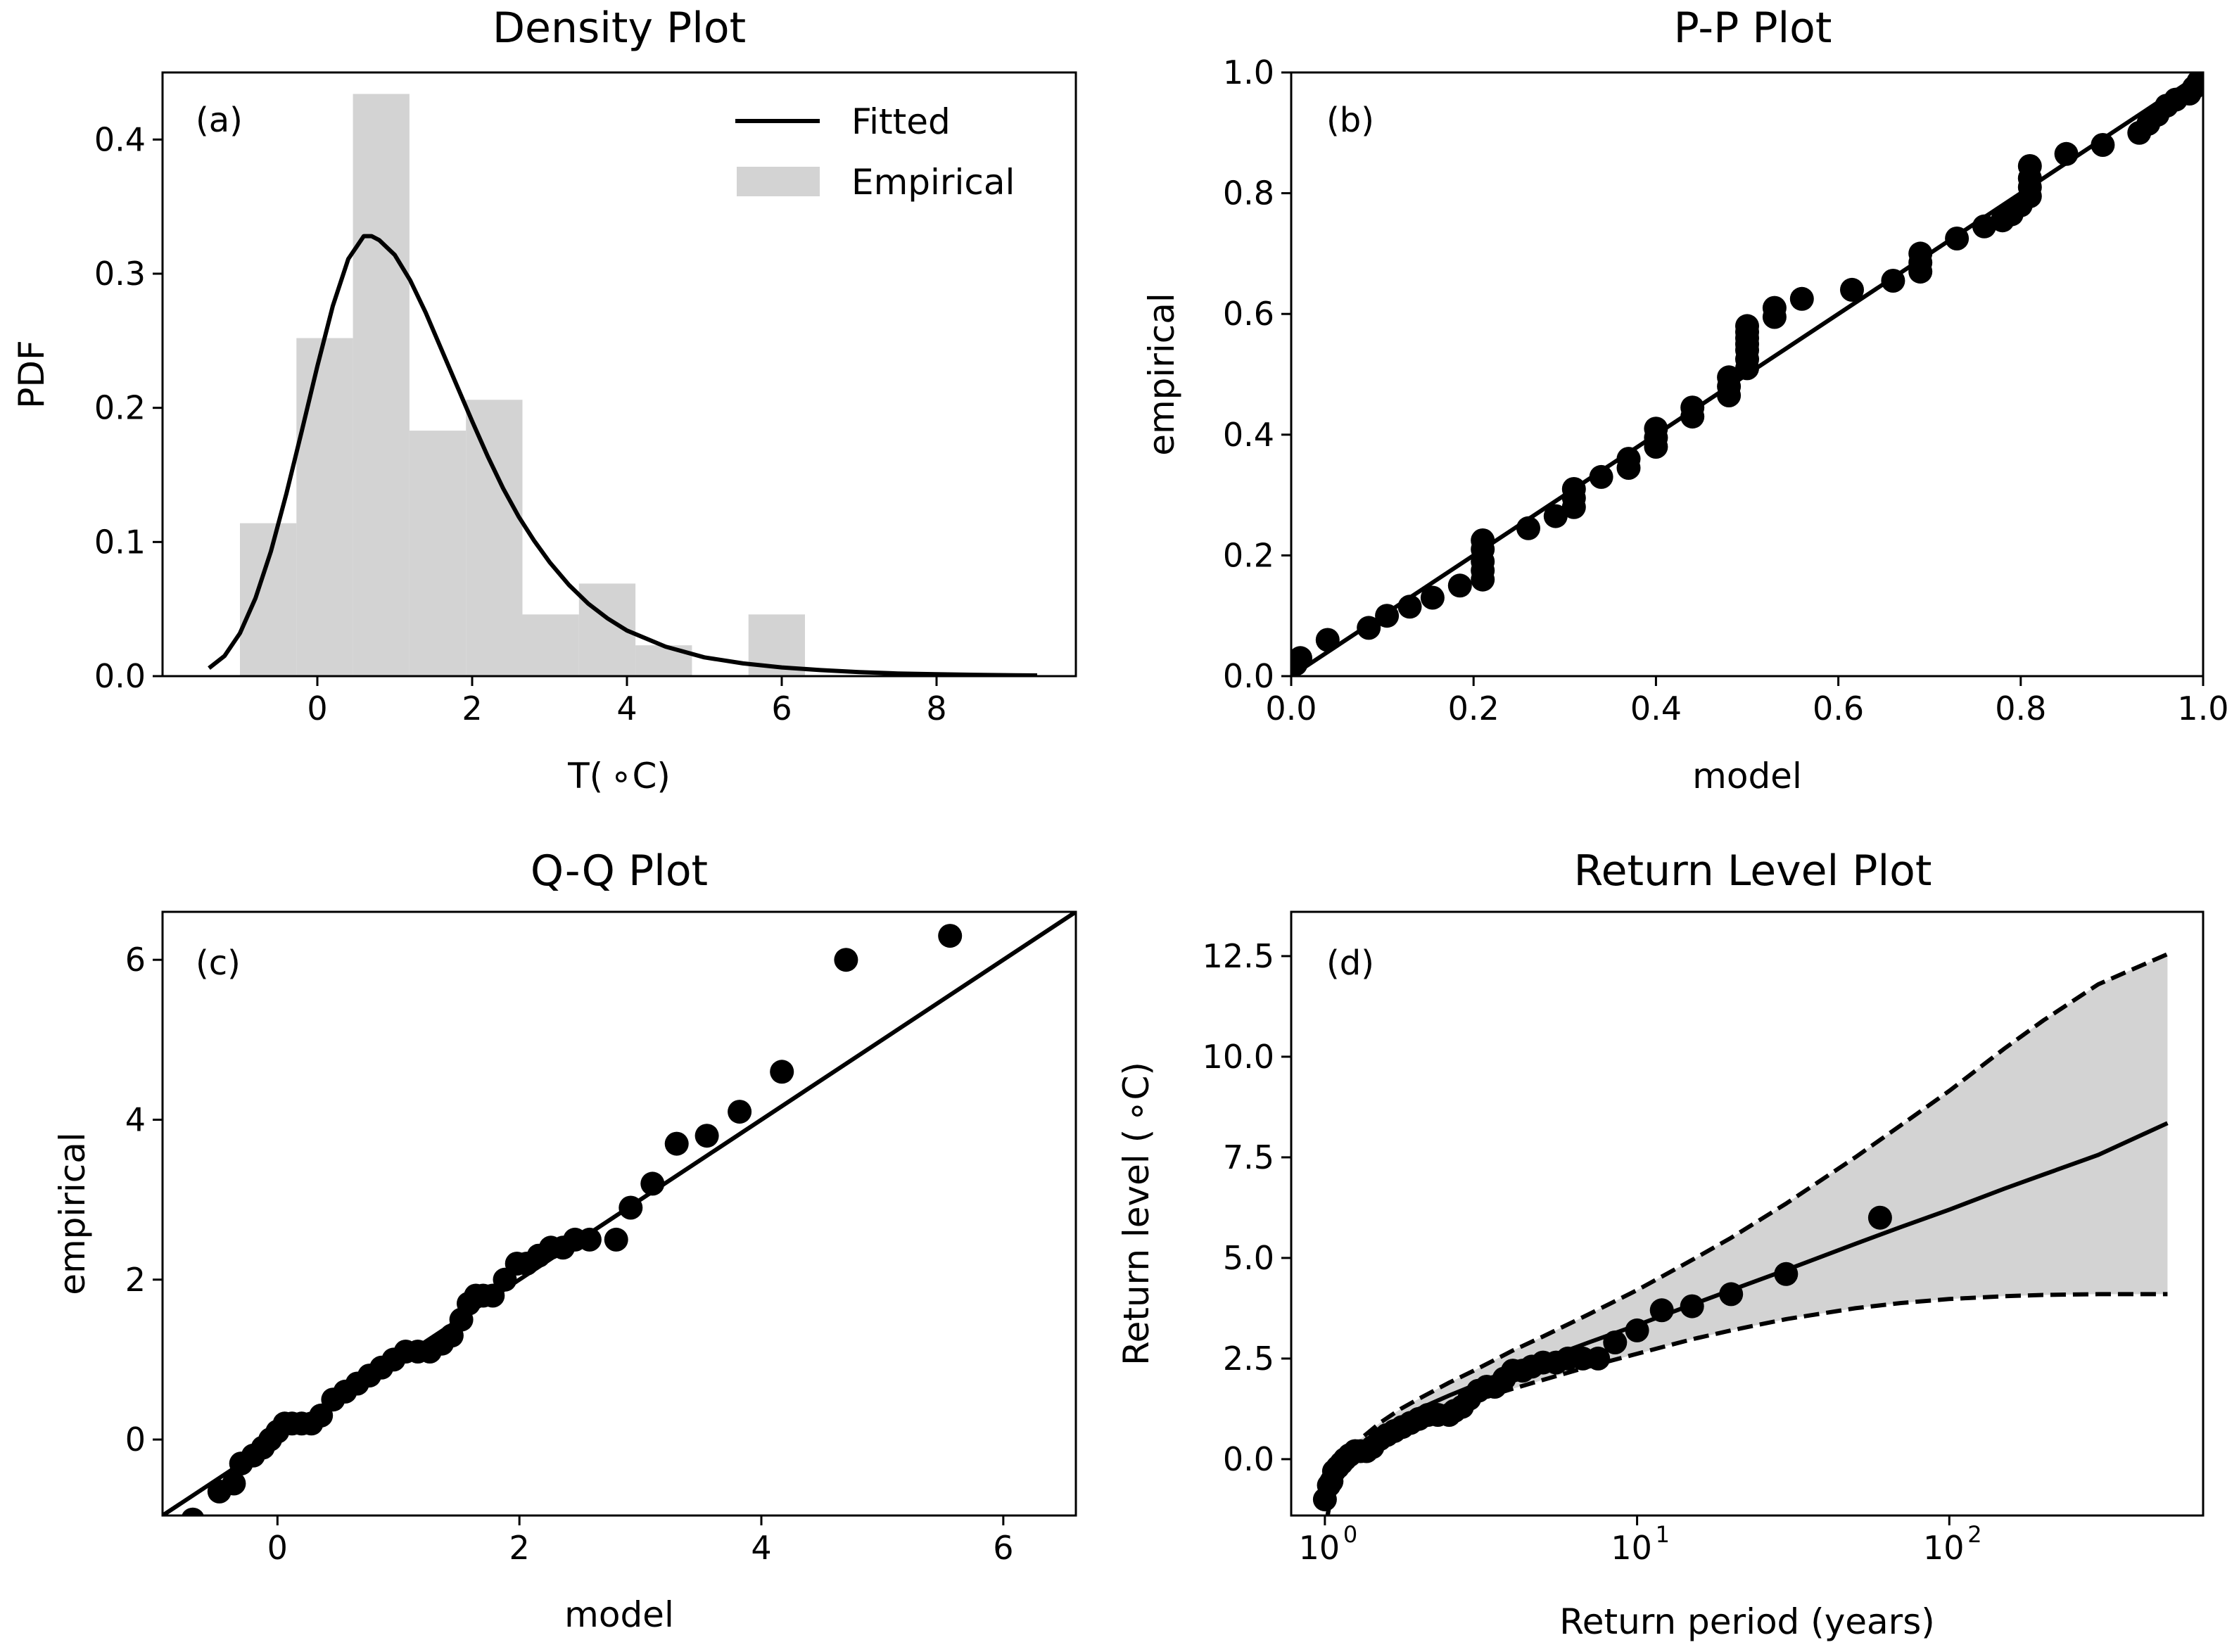 The image size is (2239, 1652). Describe the element at coordinates (1161, 374) in the screenshot. I see `pp-plot-ylabel: empirical` at that location.